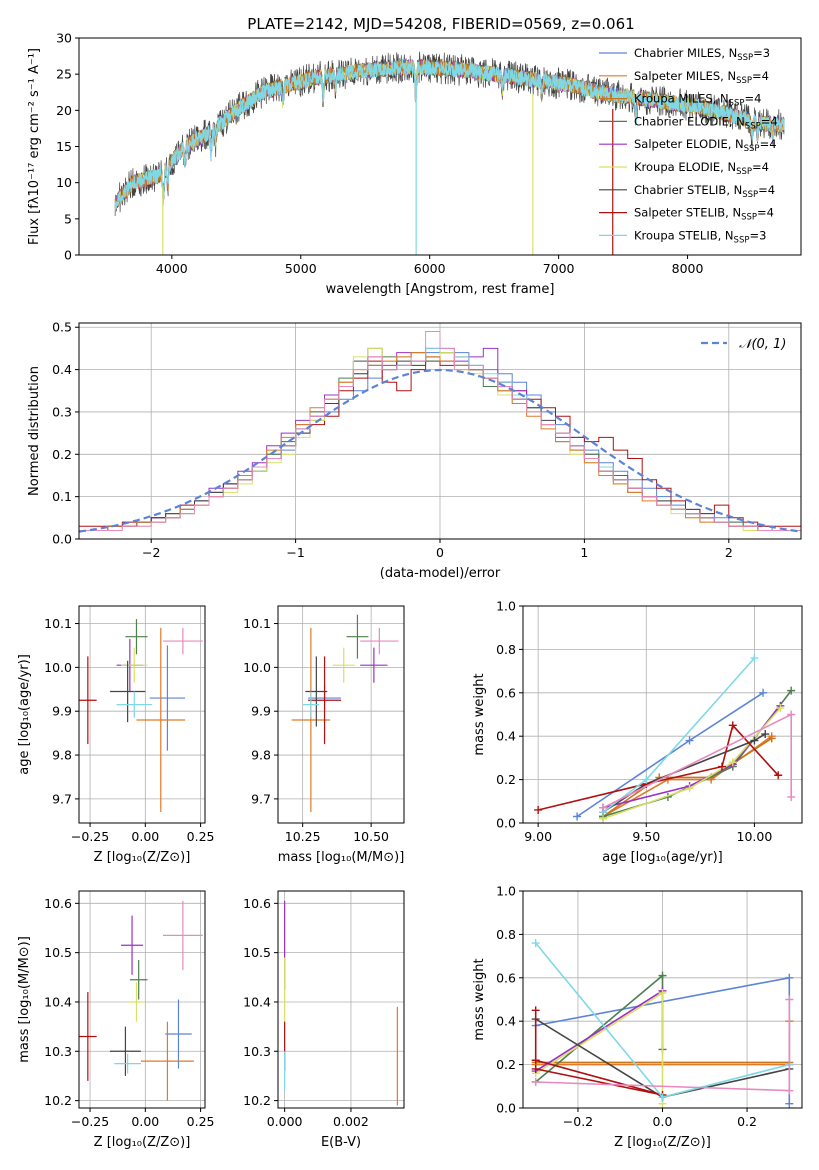 This screenshot has height=1170, width=819. I want to click on spectrum-line, so click(449, 134).